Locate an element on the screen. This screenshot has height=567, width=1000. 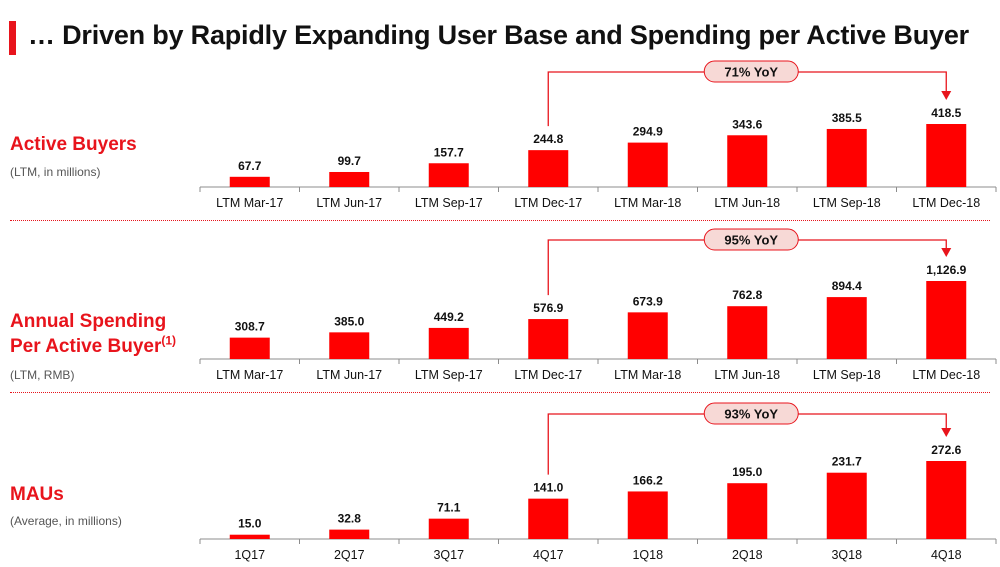
maus-label: MAUs is located at coordinates (37, 494).